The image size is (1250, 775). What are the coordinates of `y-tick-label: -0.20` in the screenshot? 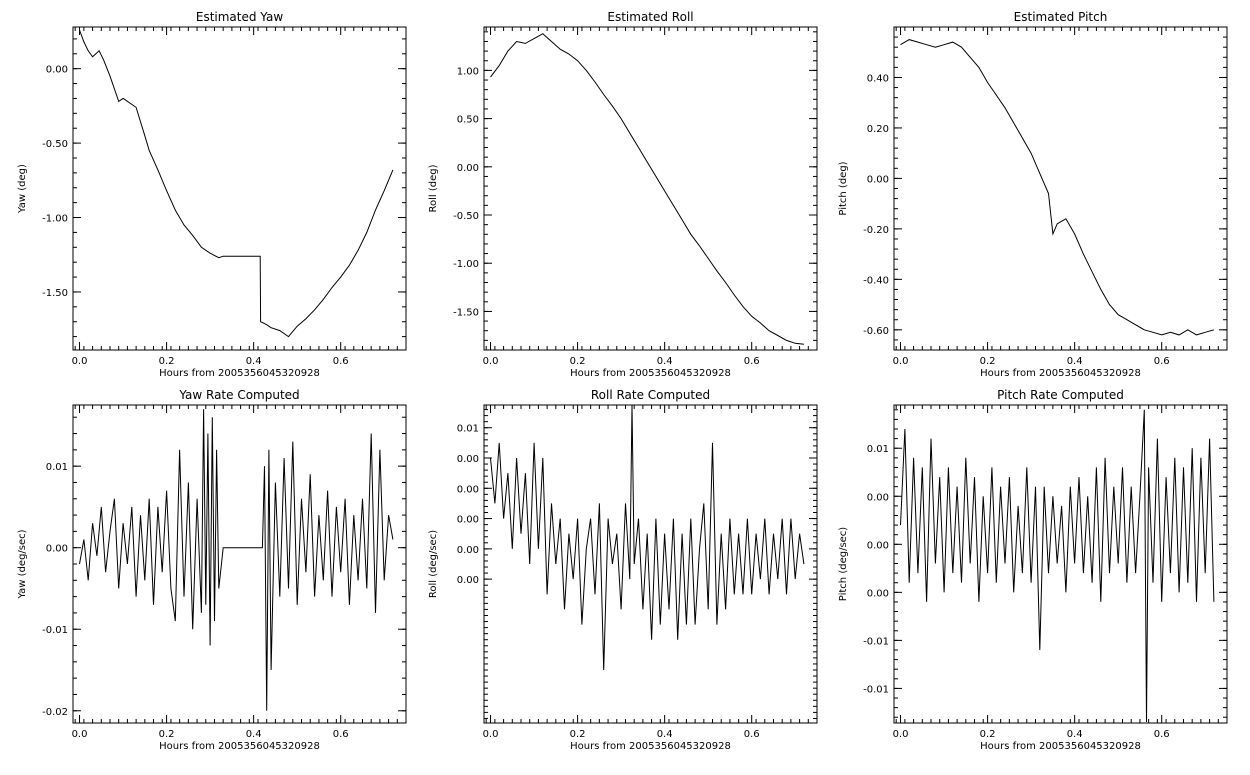 It's located at (876, 230).